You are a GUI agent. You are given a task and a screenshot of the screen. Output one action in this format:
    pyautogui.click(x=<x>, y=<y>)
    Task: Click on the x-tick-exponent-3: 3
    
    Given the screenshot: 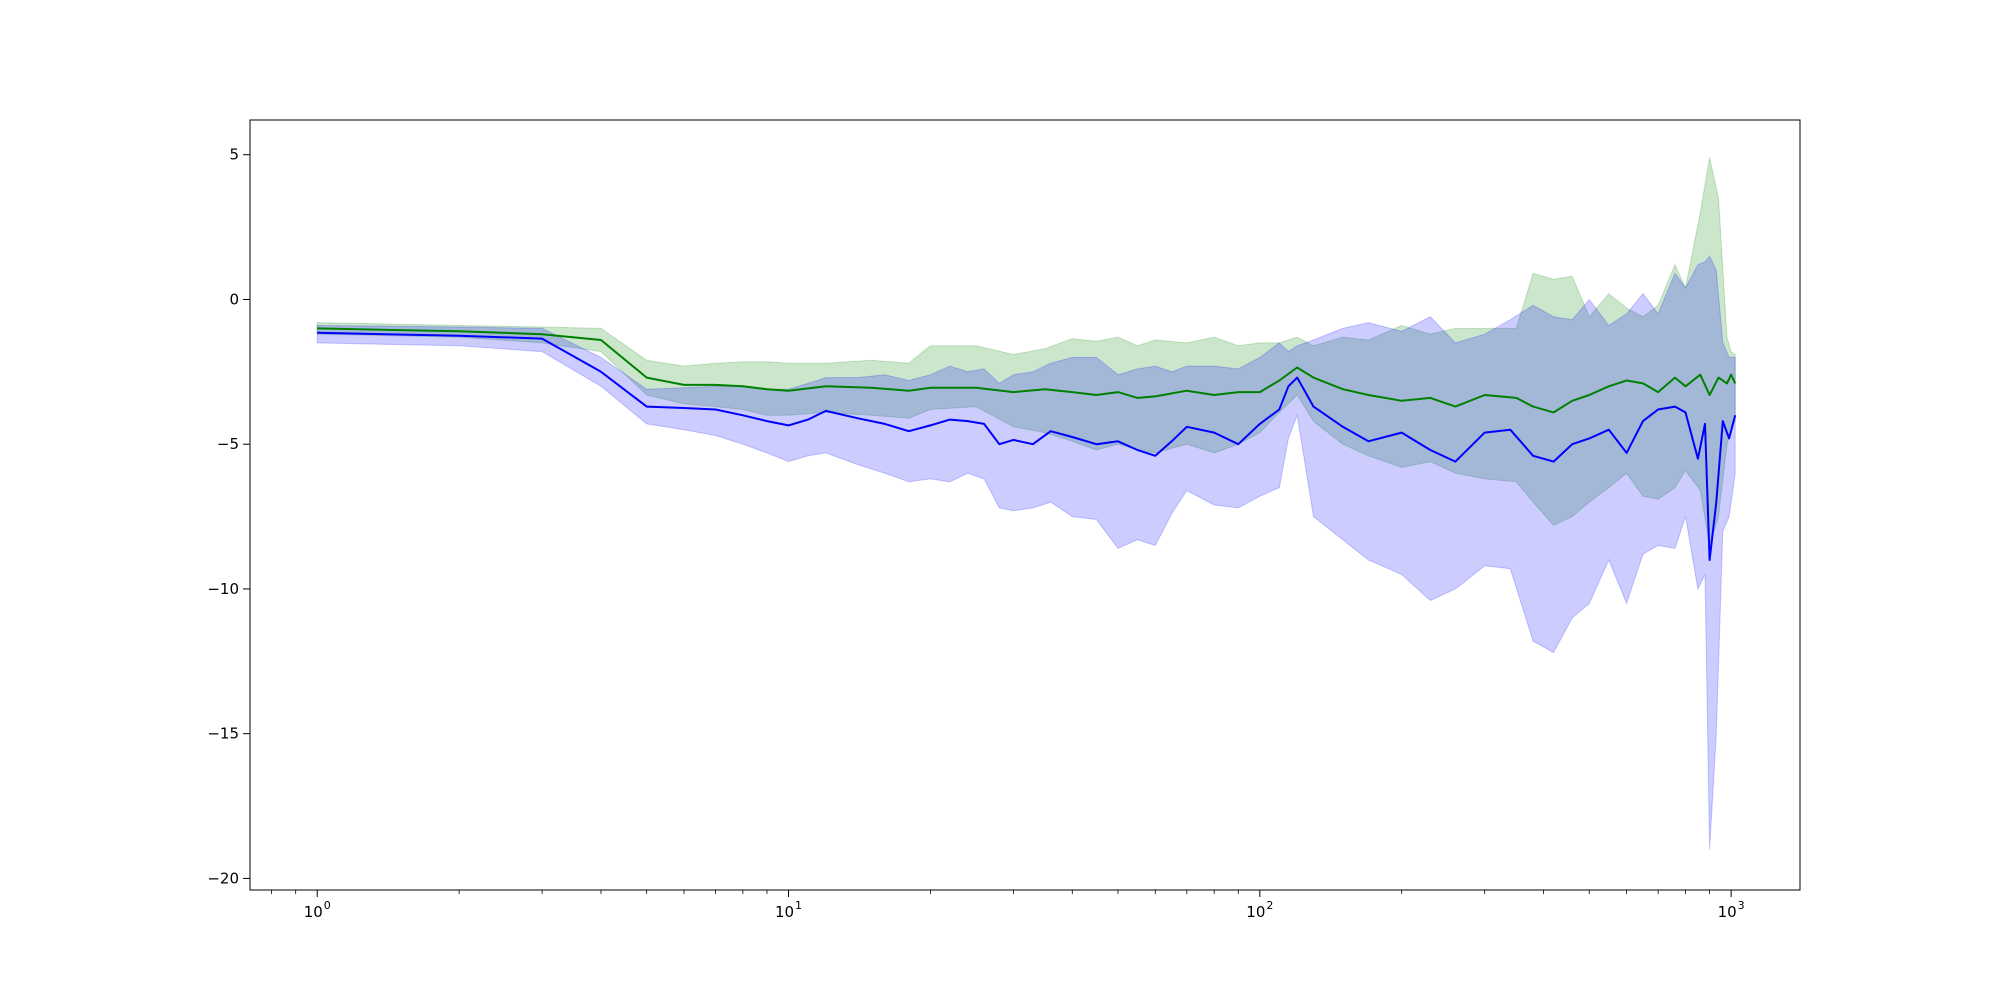 What is the action you would take?
    pyautogui.click(x=1741, y=905)
    